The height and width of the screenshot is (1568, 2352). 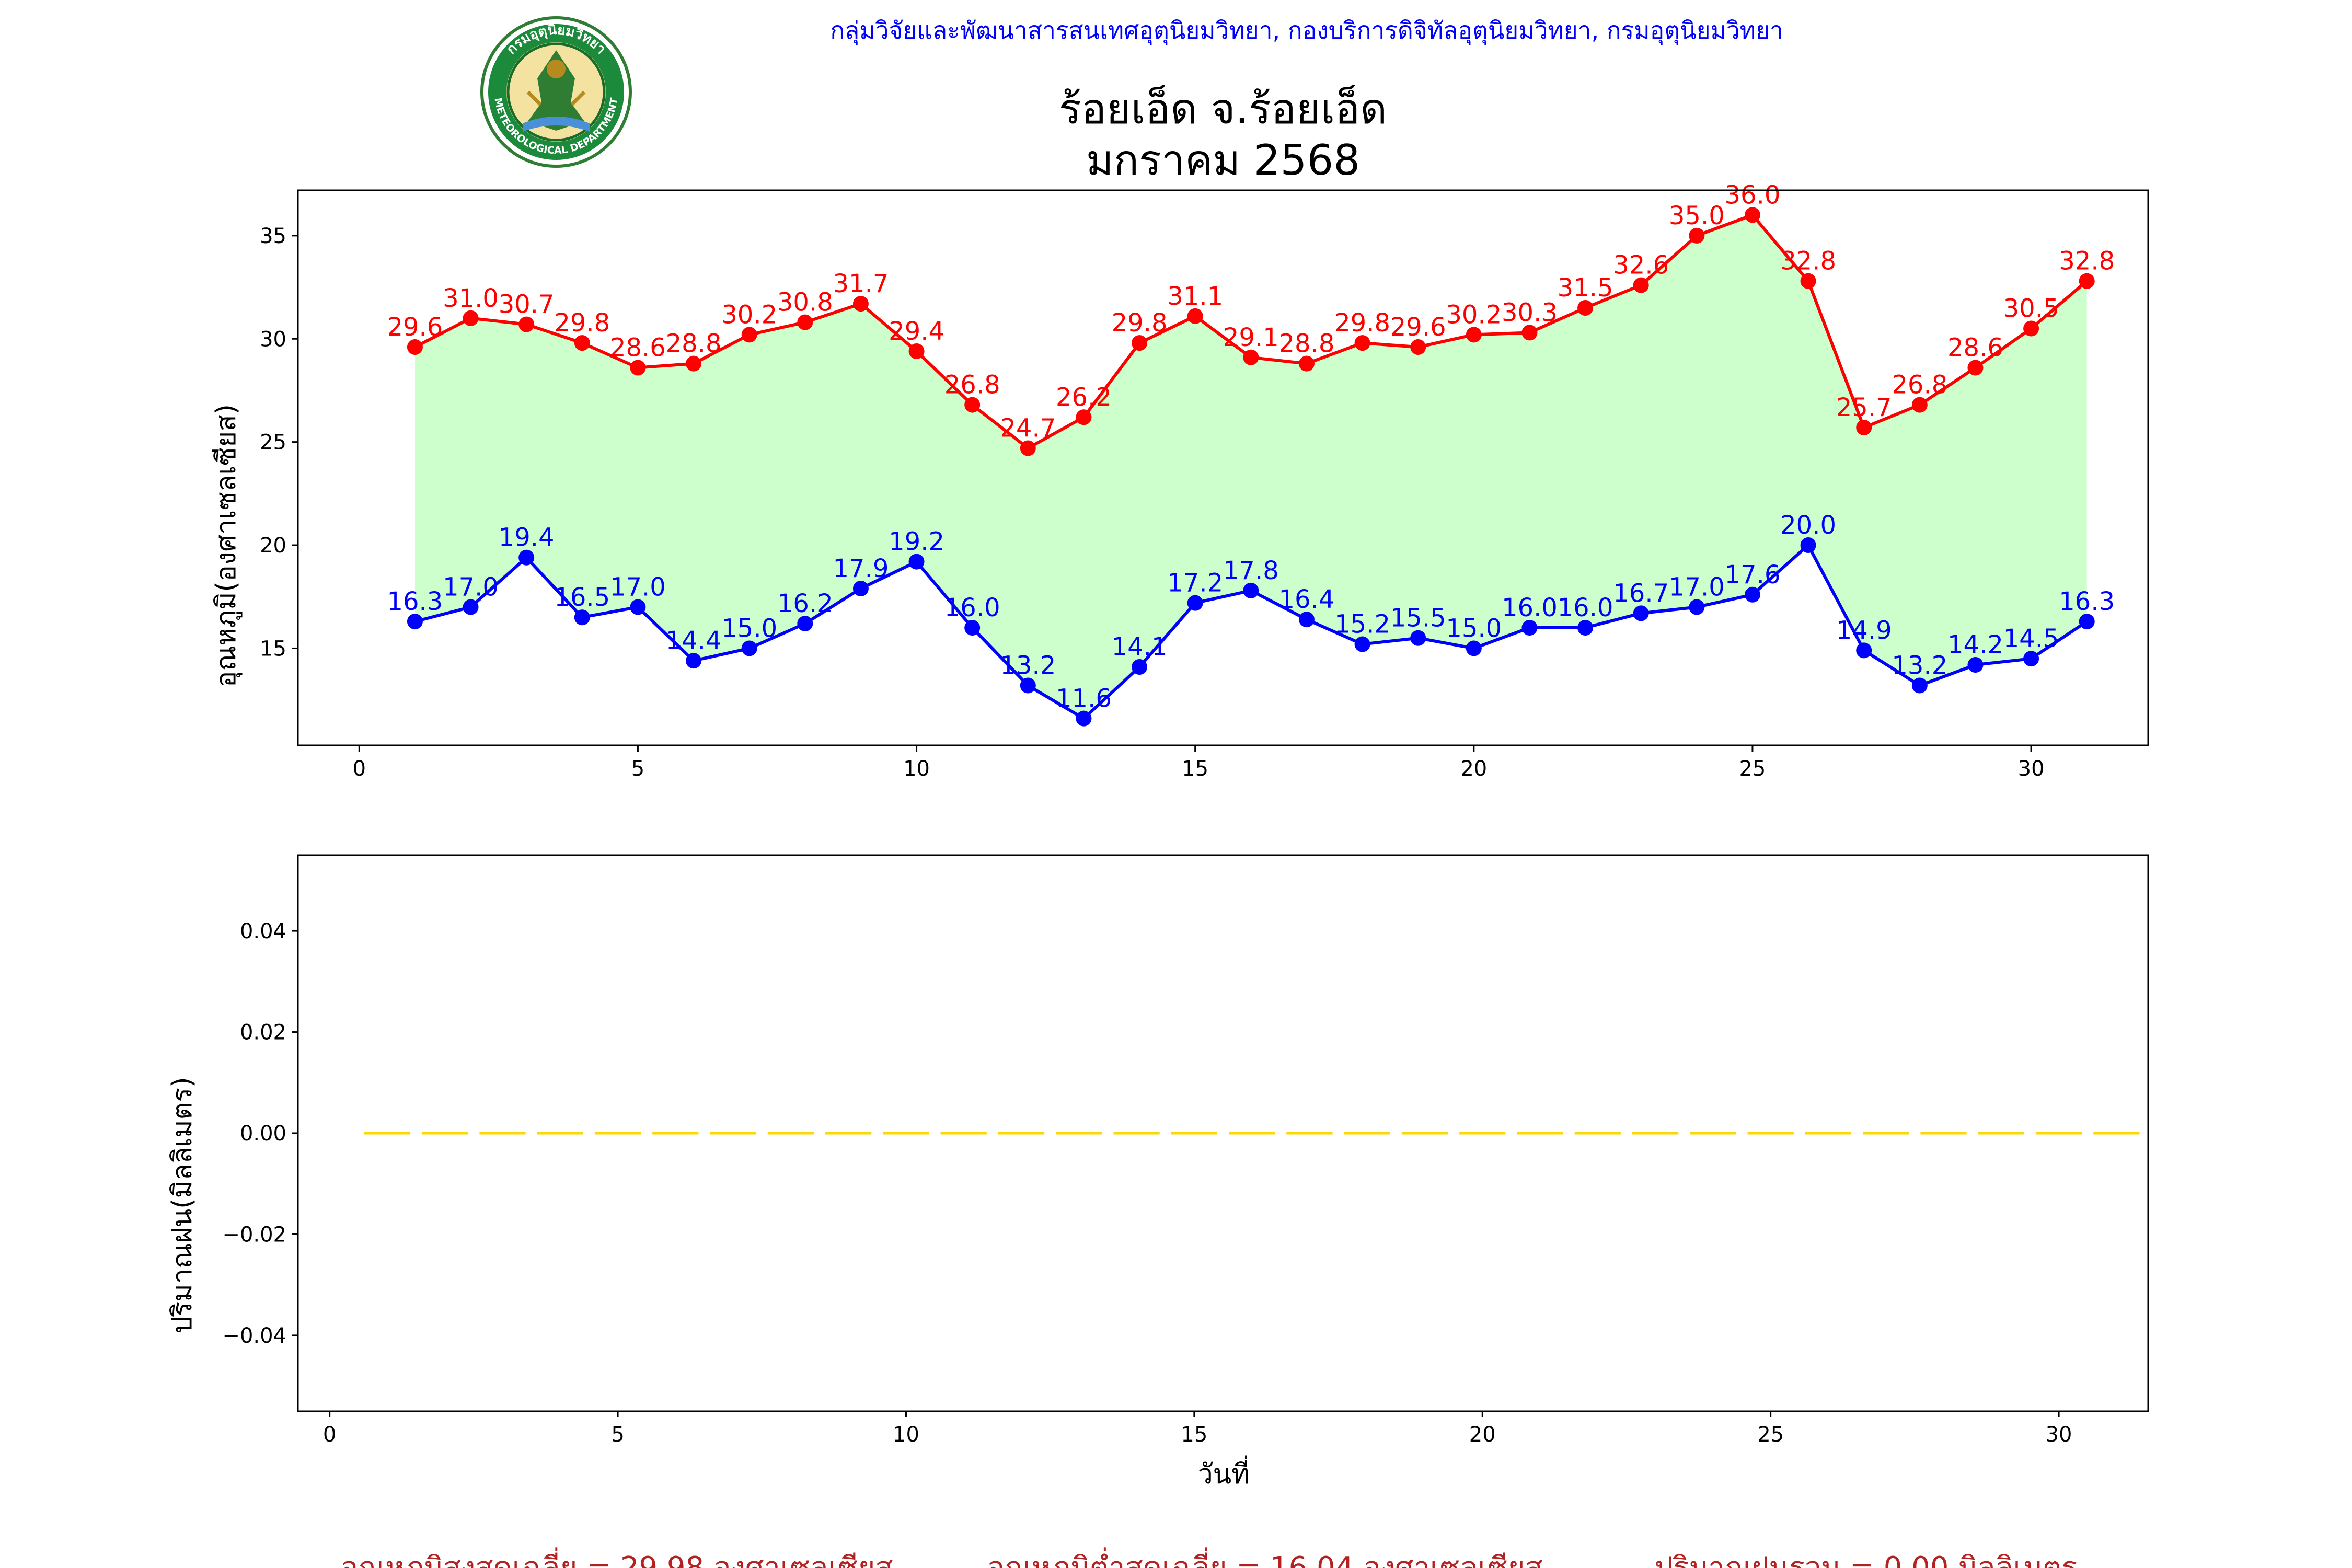 What do you see at coordinates (1223, 160) in the screenshot?
I see `chart-title-line2: มกราคม 2568` at bounding box center [1223, 160].